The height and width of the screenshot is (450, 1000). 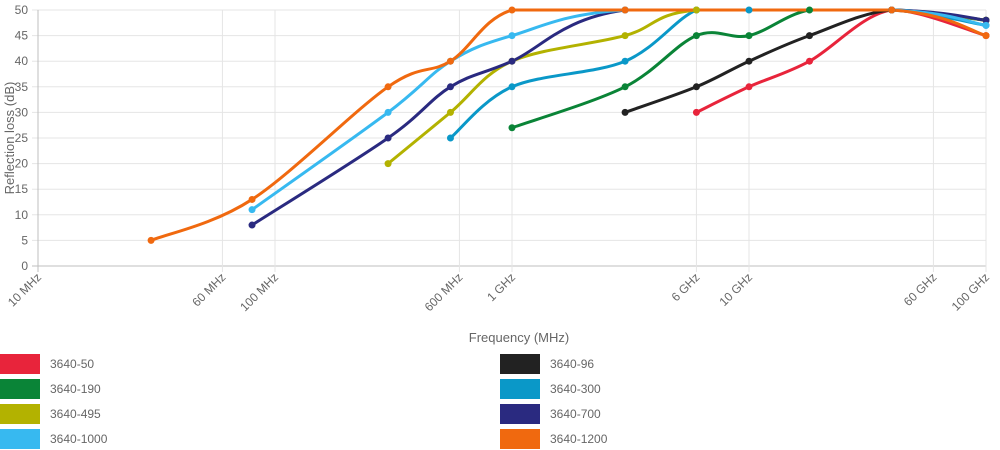 I want to click on y-tick-label: 45, so click(x=22, y=36).